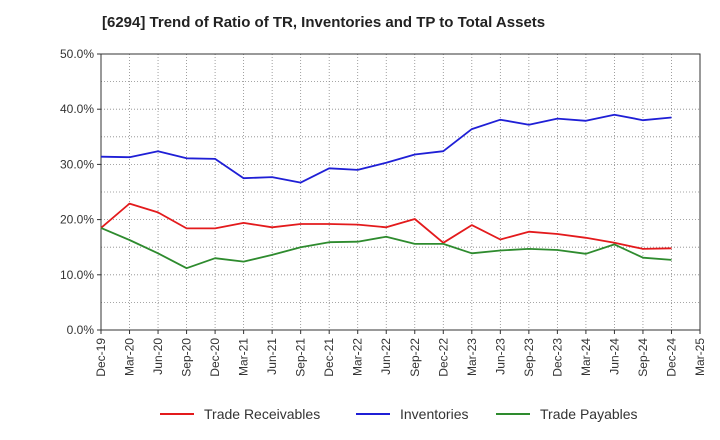 The height and width of the screenshot is (440, 720). I want to click on x-tick-label: Sep-24, so click(643, 357).